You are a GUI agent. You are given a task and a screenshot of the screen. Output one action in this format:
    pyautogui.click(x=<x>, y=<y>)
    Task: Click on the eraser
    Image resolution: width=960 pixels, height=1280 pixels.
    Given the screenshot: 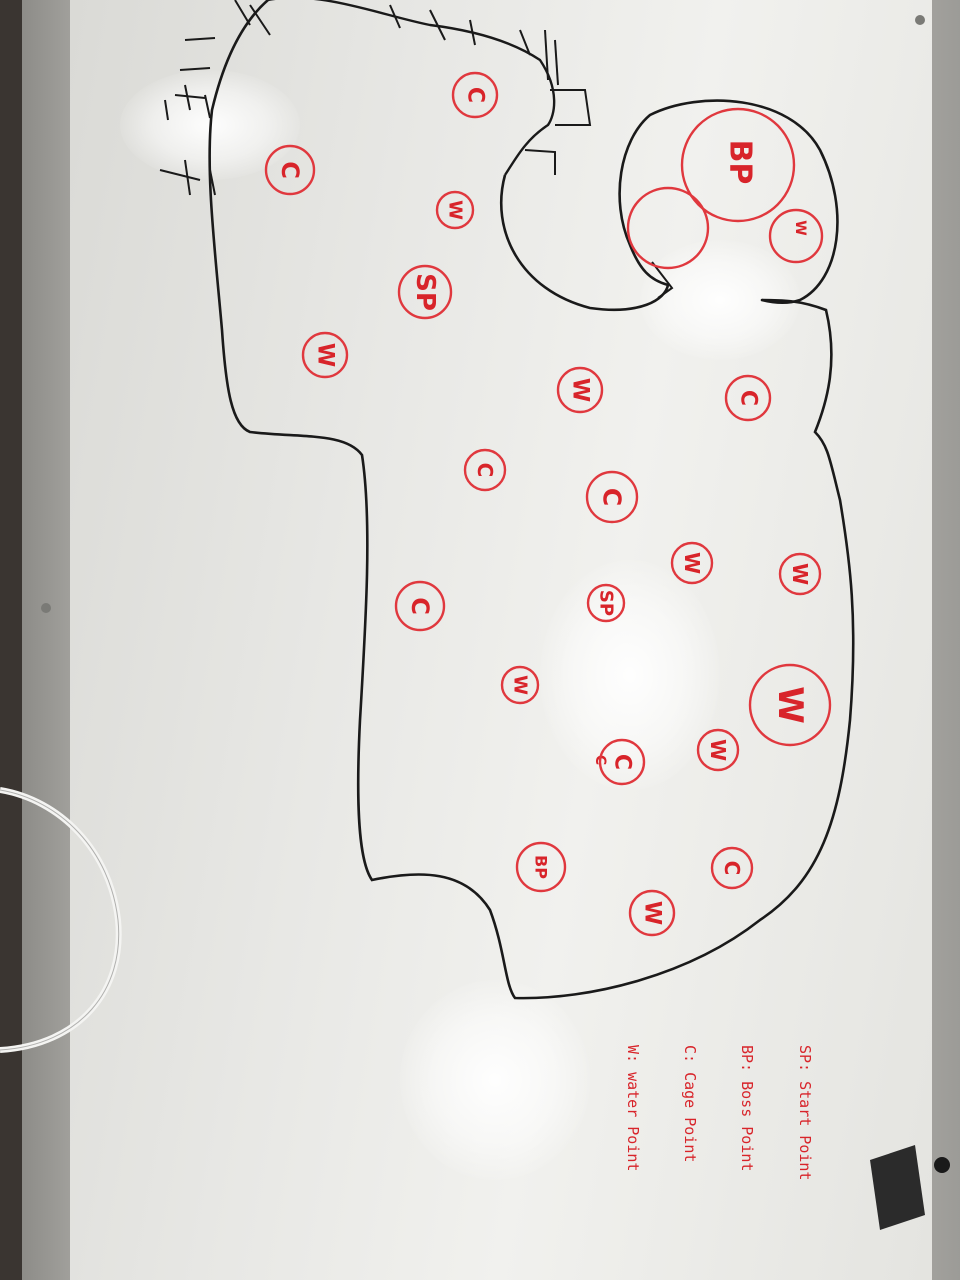 What is the action you would take?
    pyautogui.click(x=897, y=1187)
    